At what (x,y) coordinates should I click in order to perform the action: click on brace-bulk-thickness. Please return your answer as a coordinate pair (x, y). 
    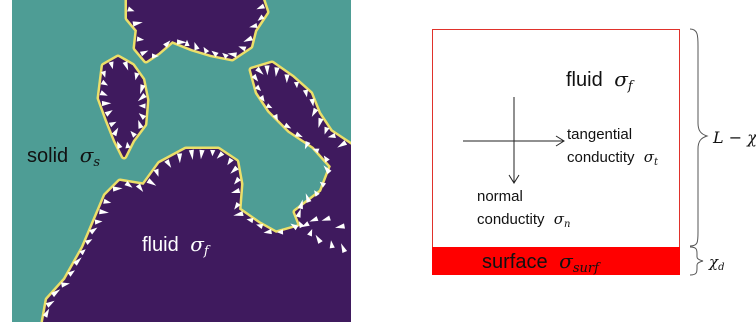
    Looking at the image, I should click on (699, 137).